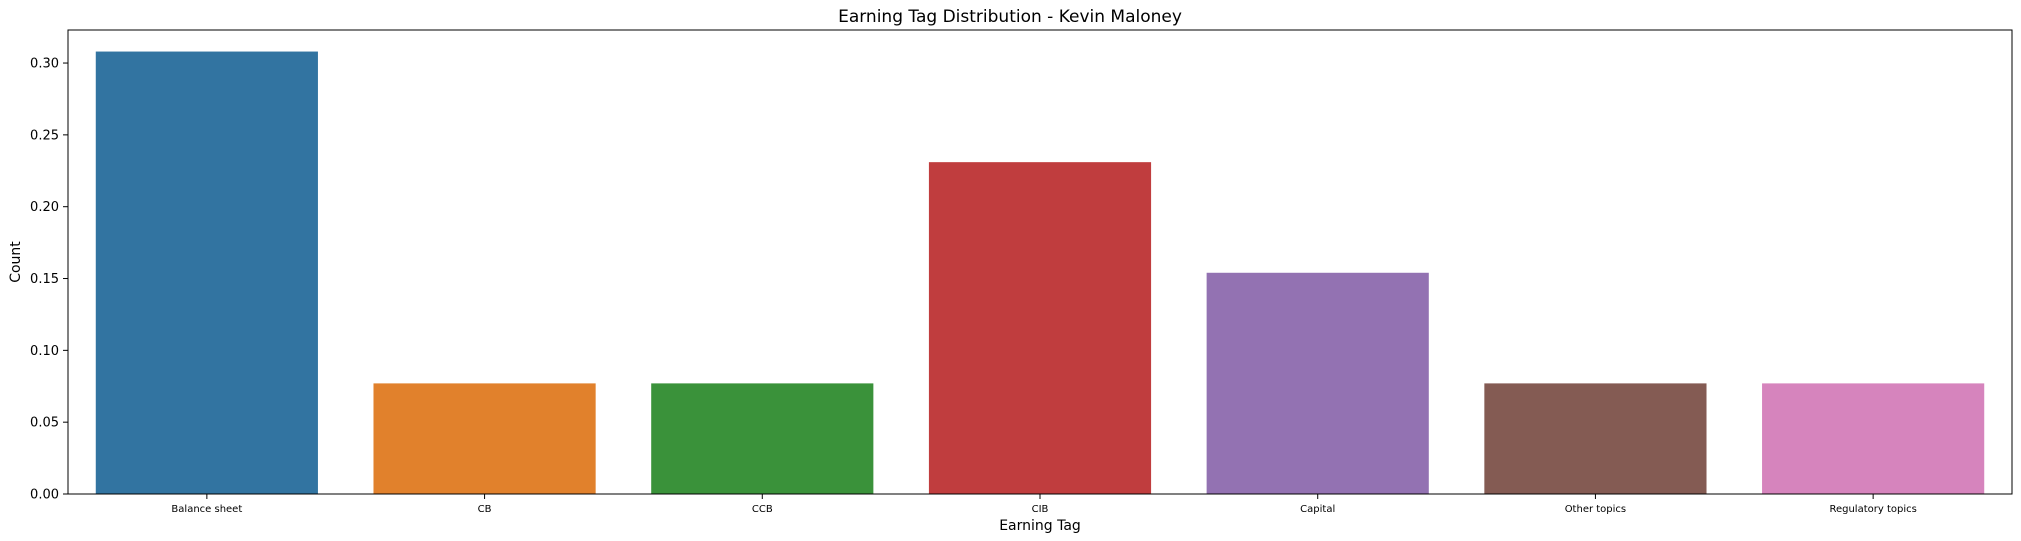  Describe the element at coordinates (762, 438) in the screenshot. I see `bar-ccb` at that location.